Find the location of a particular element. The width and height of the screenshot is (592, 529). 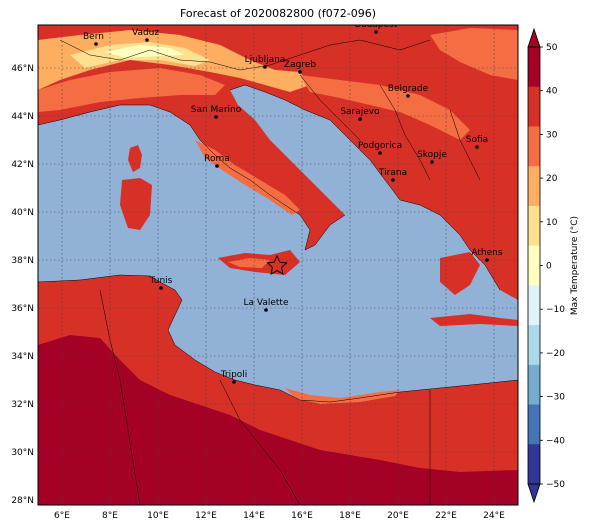

city-label-sarajevo: Sarajevo is located at coordinates (360, 112).